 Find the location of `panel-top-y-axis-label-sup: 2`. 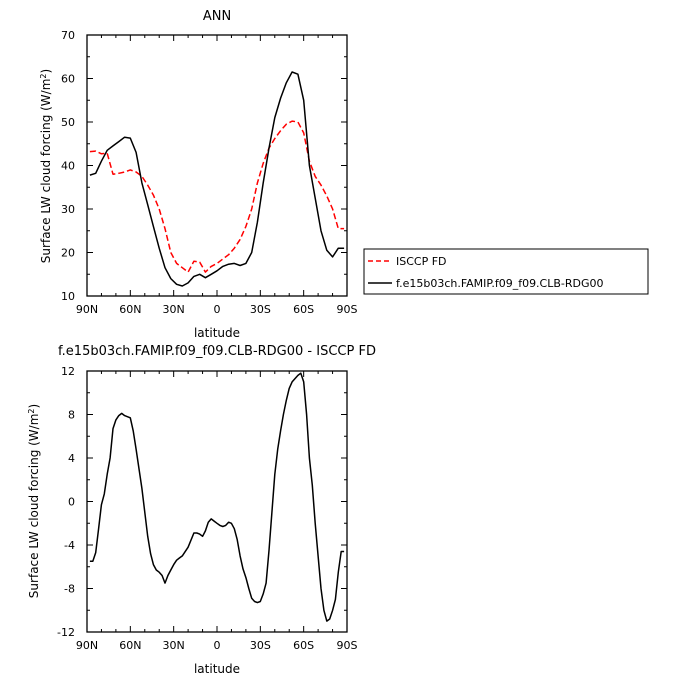

panel-top-y-axis-label-sup: 2 is located at coordinates (43, 76).